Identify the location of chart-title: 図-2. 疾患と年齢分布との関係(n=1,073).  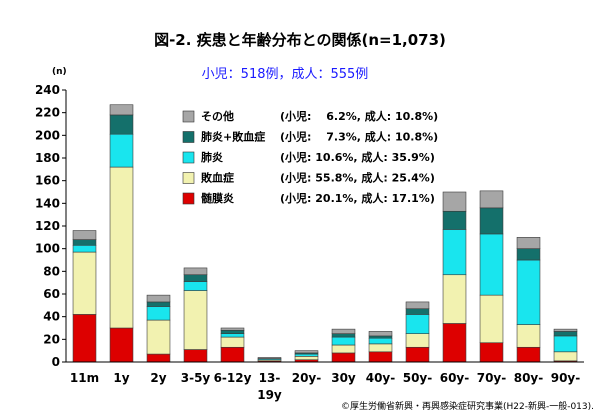
(300, 40).